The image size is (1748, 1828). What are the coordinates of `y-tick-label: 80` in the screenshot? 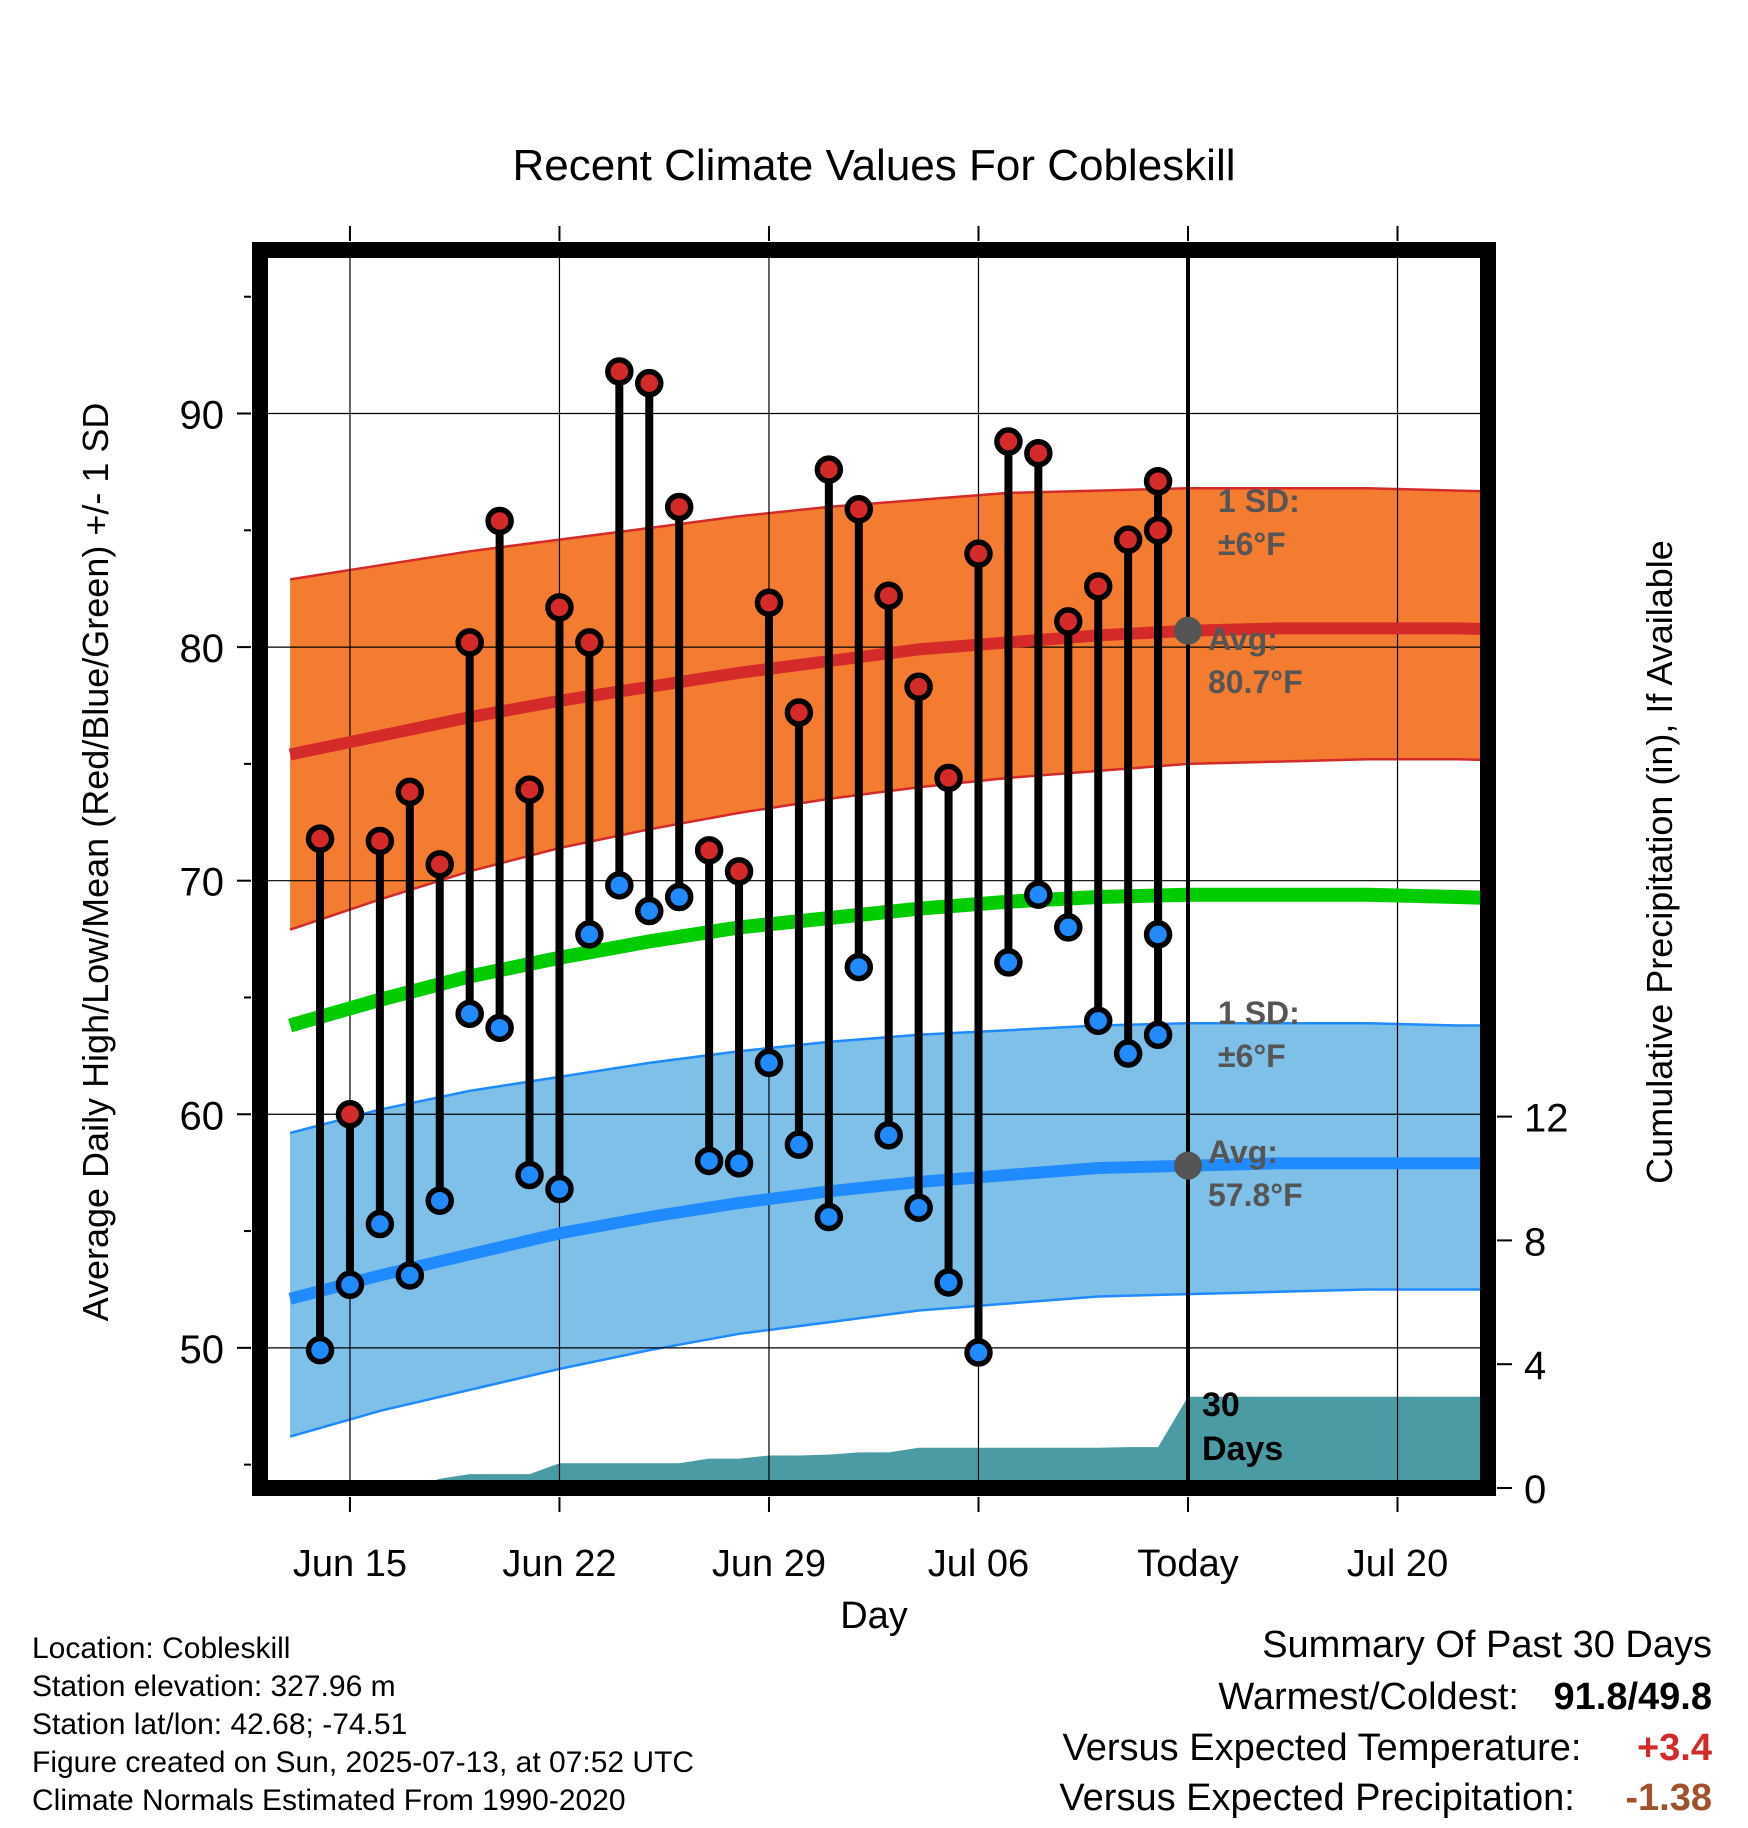 It's located at (202, 649).